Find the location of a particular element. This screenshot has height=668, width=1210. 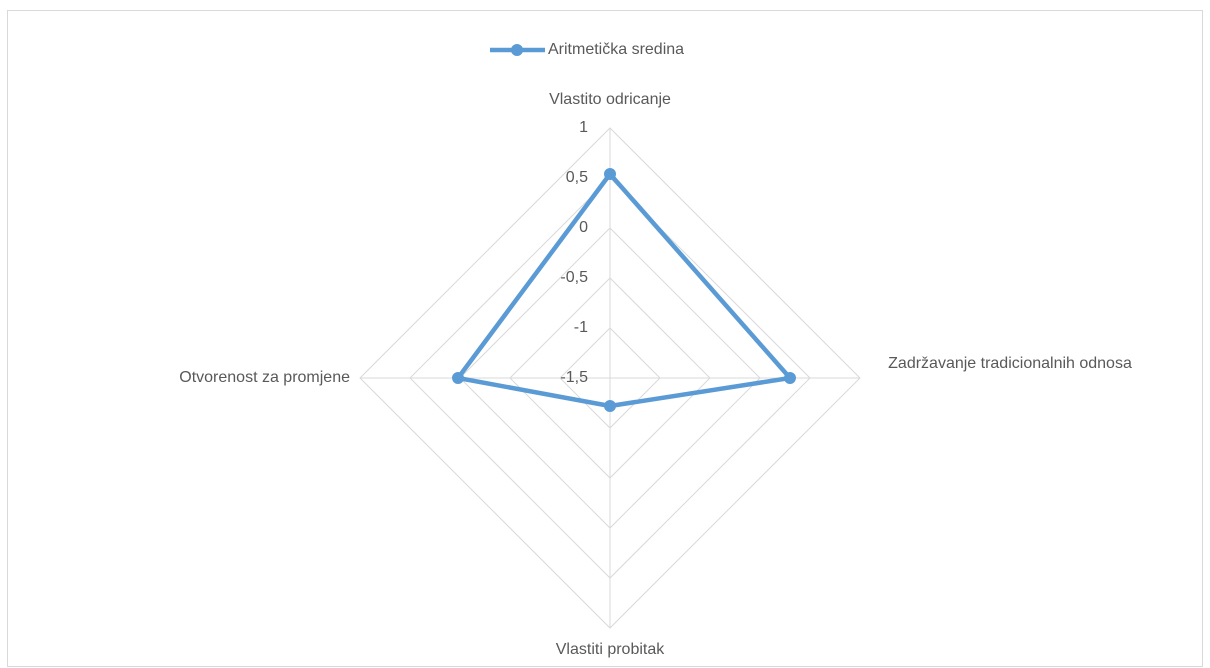

legend-marker is located at coordinates (517, 50).